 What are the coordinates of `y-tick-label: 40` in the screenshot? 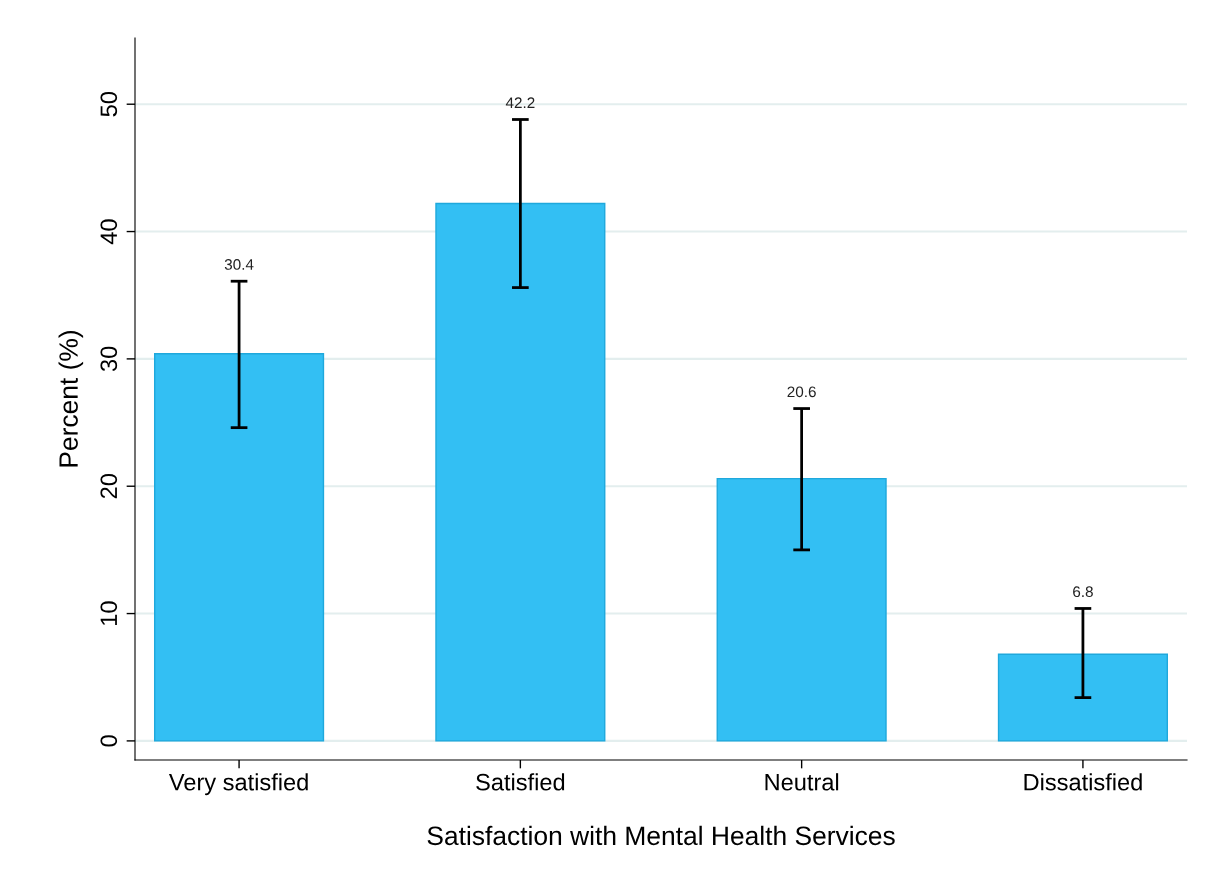 It's located at (109, 232).